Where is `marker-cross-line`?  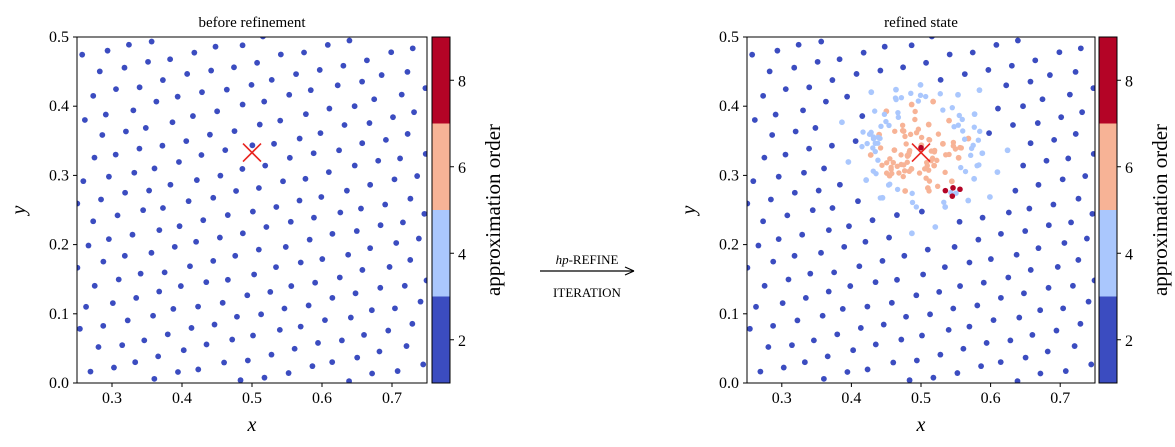
marker-cross-line is located at coordinates (252, 152).